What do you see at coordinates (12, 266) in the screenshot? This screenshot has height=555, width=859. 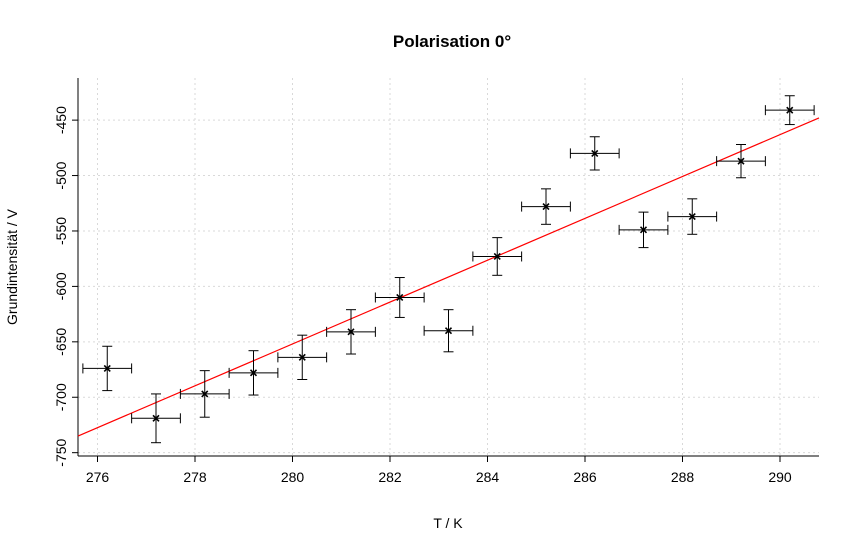 I see `y-axis-label: Grundintensität / V` at bounding box center [12, 266].